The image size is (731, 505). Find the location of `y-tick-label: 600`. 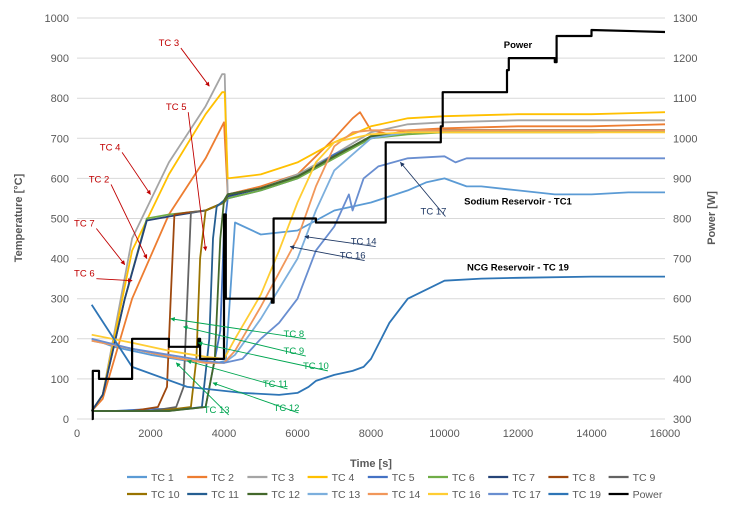

y-tick-label: 600 is located at coordinates (60, 179).